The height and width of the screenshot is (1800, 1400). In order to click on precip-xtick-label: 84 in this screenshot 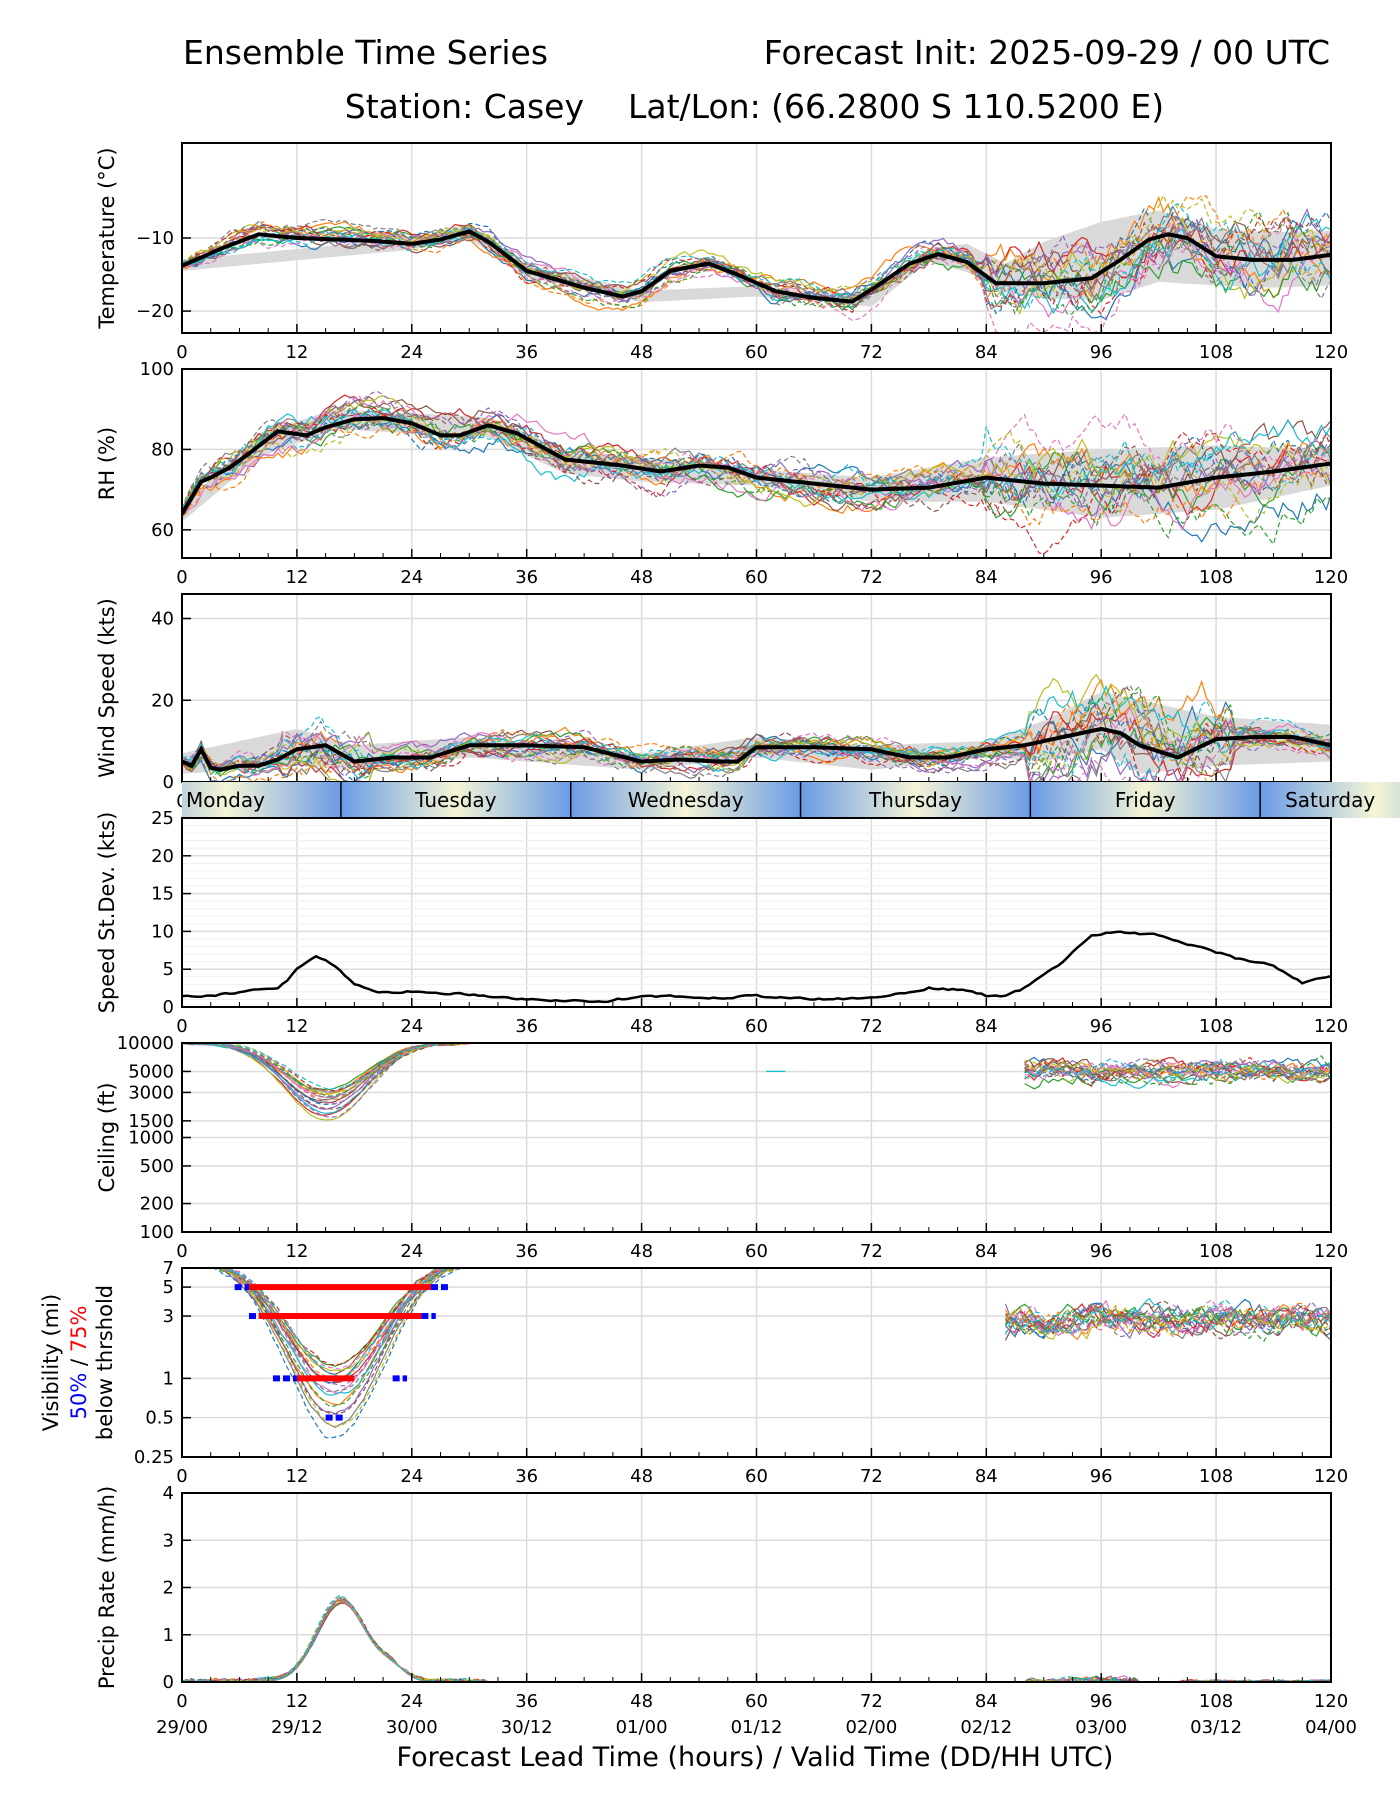, I will do `click(986, 1701)`.